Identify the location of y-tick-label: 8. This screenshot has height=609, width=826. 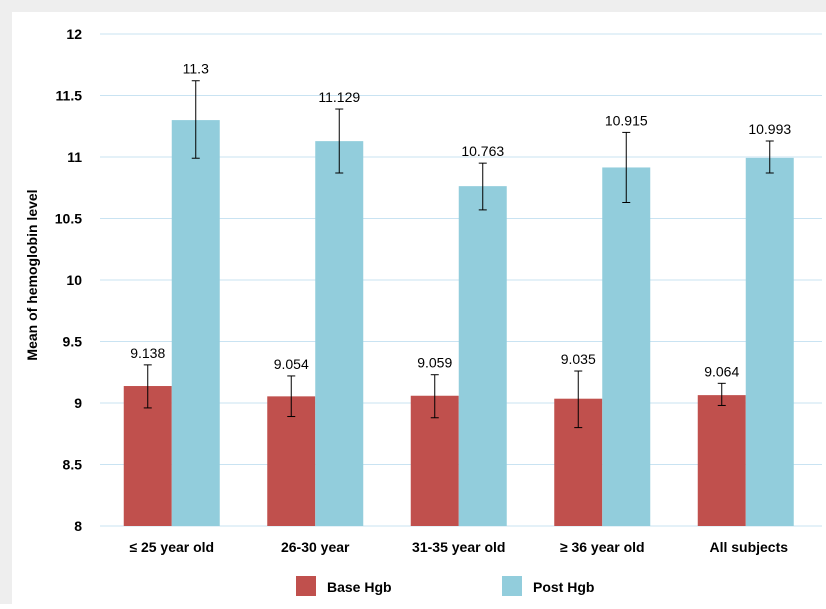
(78, 526).